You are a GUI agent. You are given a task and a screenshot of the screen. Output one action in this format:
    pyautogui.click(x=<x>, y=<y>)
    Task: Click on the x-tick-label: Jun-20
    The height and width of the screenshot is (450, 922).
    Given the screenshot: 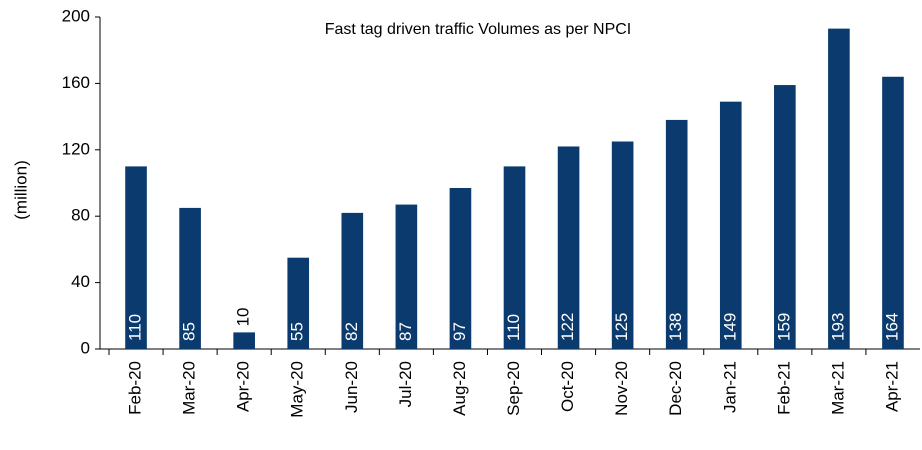 What is the action you would take?
    pyautogui.click(x=351, y=387)
    